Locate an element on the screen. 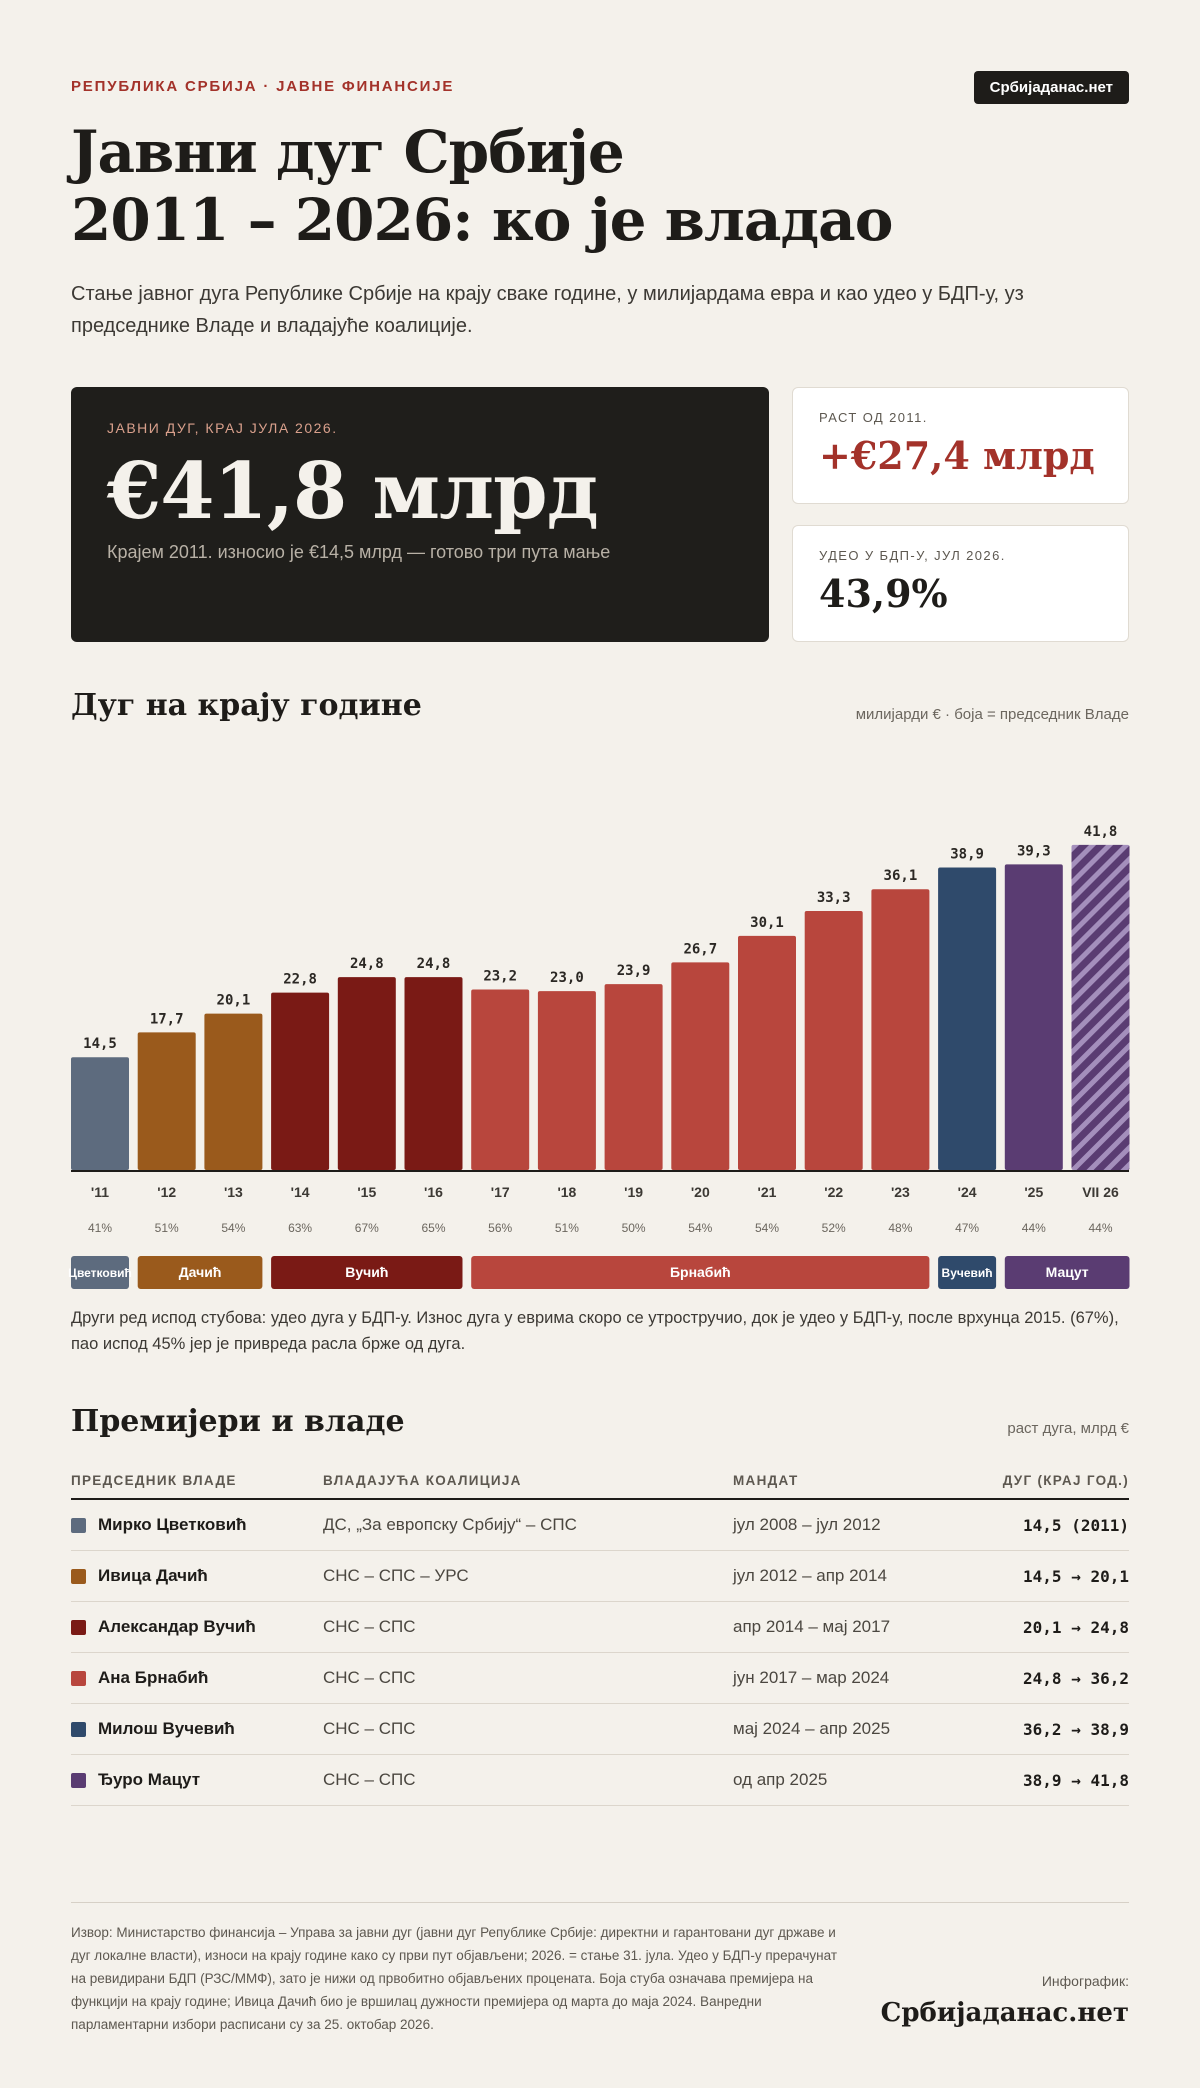 The width and height of the screenshot is (1200, 2088). gdp-share-label: 52% is located at coordinates (834, 1228).